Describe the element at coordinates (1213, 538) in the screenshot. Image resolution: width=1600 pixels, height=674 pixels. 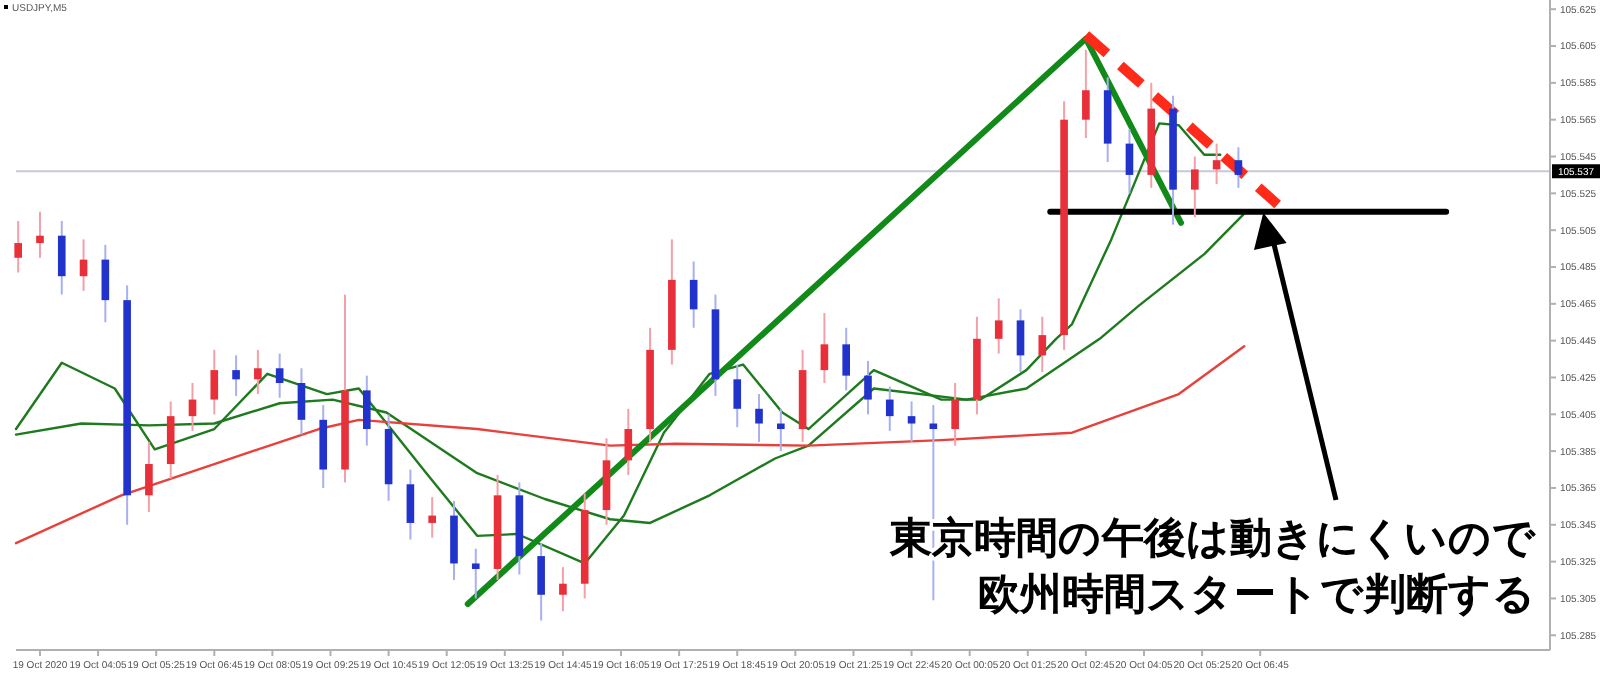
I see `annotation: 東京時間の午後は動きにくいので` at that location.